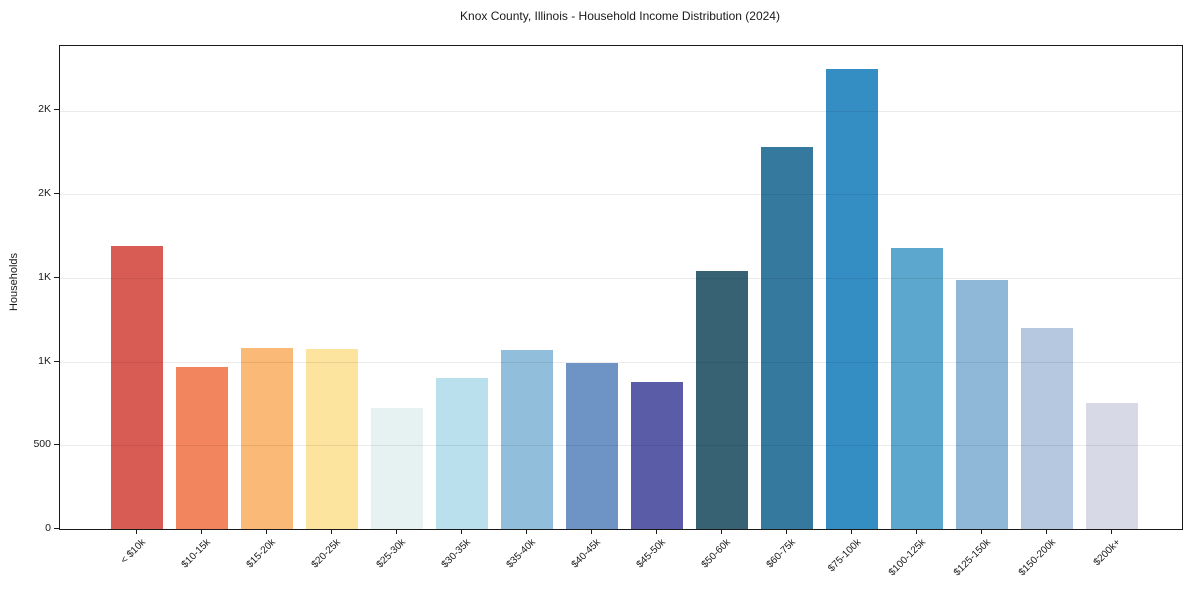 The width and height of the screenshot is (1189, 590). Describe the element at coordinates (261, 554) in the screenshot. I see `x-tick-label: $15-20k` at that location.